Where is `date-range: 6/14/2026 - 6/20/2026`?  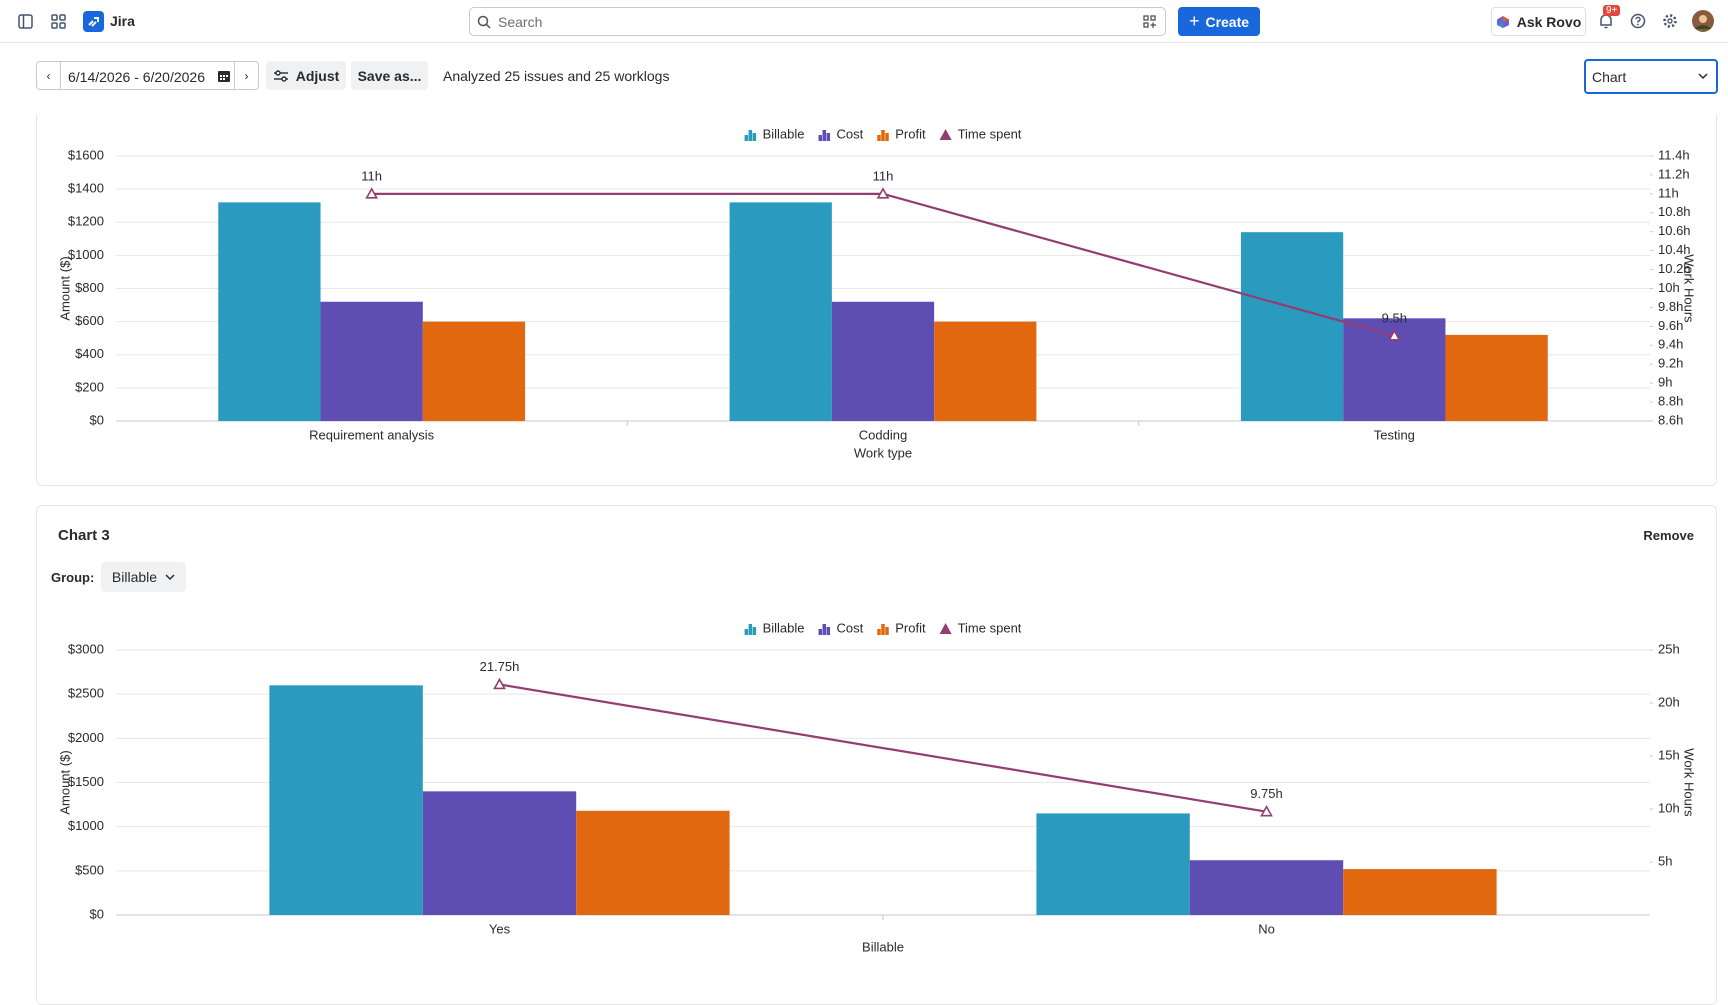
date-range: 6/14/2026 - 6/20/2026 is located at coordinates (137, 77).